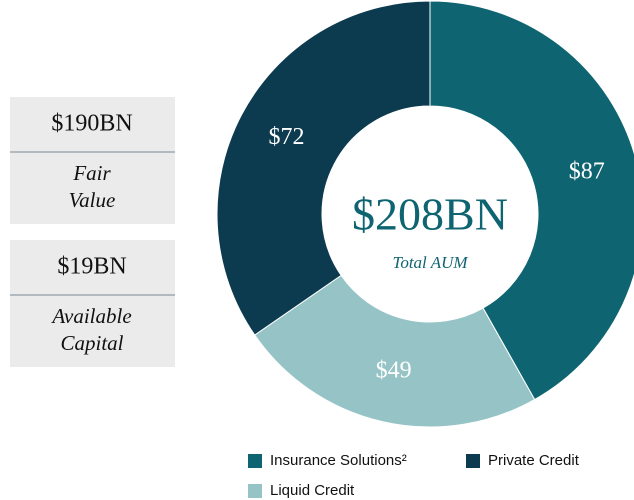 The height and width of the screenshot is (500, 634). Describe the element at coordinates (430, 214) in the screenshot. I see `center-label: $208BN` at that location.